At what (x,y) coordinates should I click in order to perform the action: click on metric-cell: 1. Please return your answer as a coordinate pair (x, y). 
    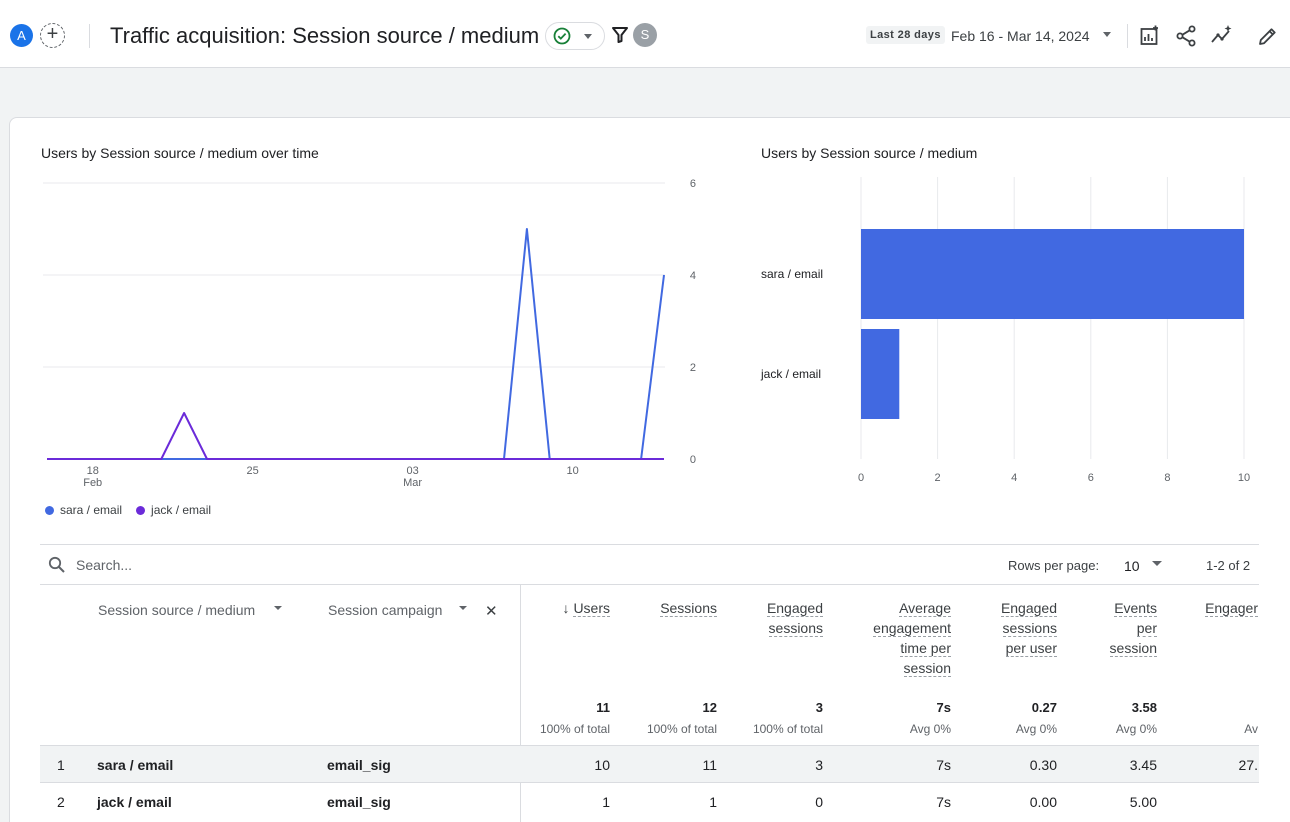
    Looking at the image, I should click on (713, 802).